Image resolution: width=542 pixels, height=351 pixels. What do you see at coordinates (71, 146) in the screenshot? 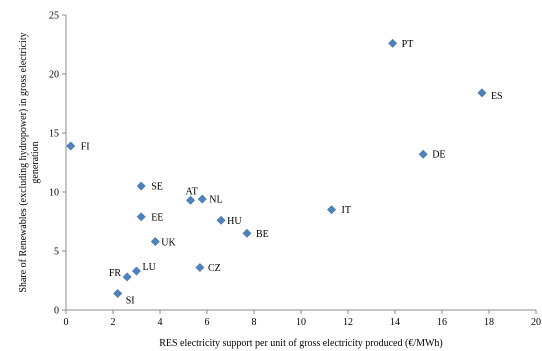
I see `data-point-fi` at bounding box center [71, 146].